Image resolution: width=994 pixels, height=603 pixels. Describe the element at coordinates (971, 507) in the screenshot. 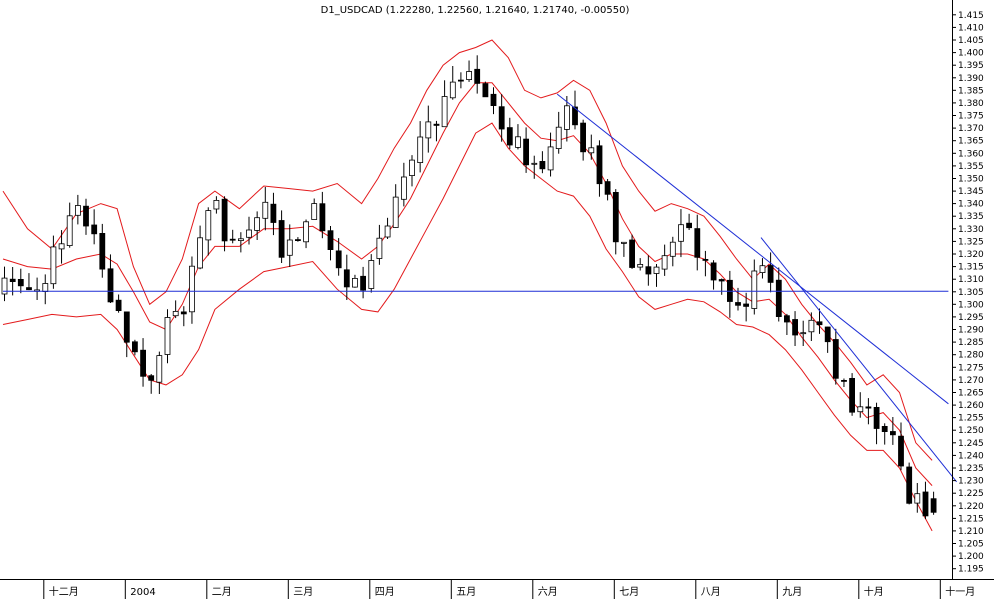

I see `y-tick-label: 1.220` at that location.